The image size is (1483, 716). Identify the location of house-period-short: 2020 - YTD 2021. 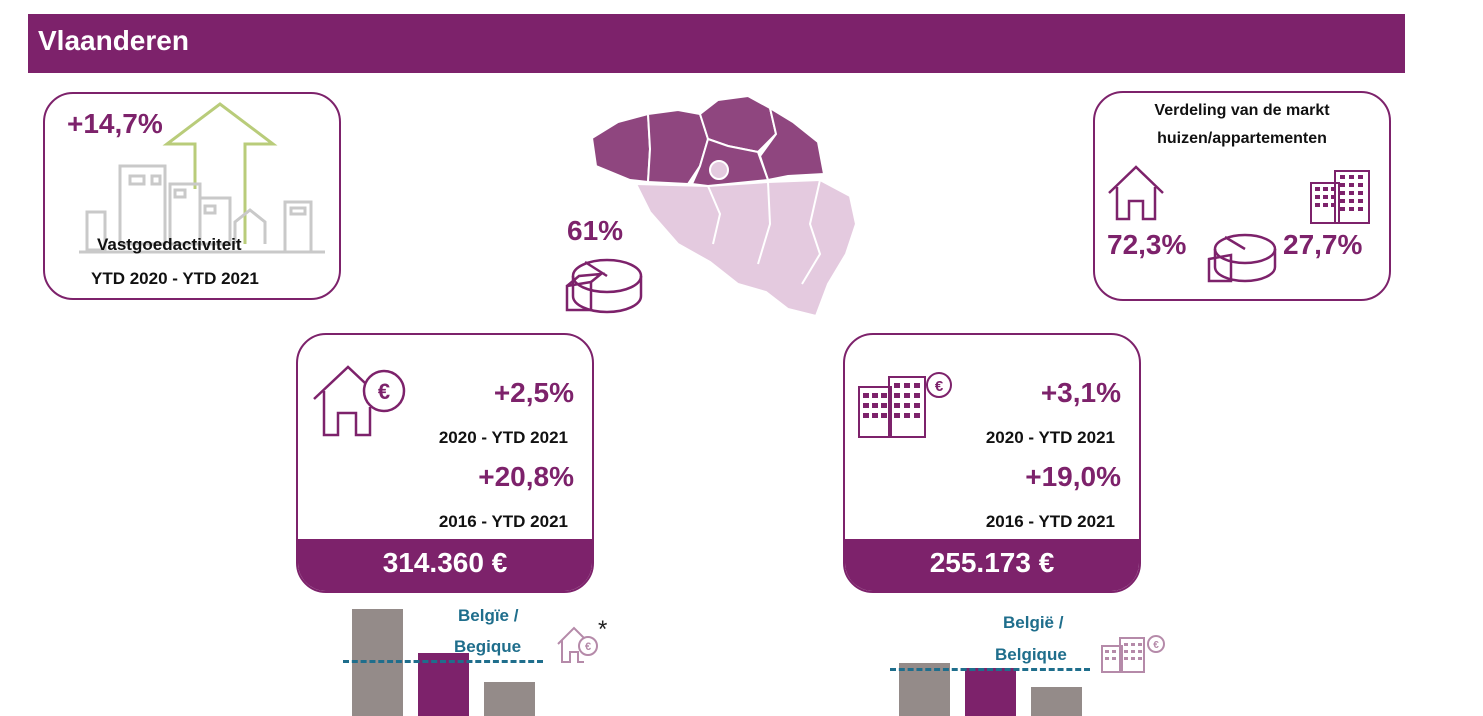
(503, 437).